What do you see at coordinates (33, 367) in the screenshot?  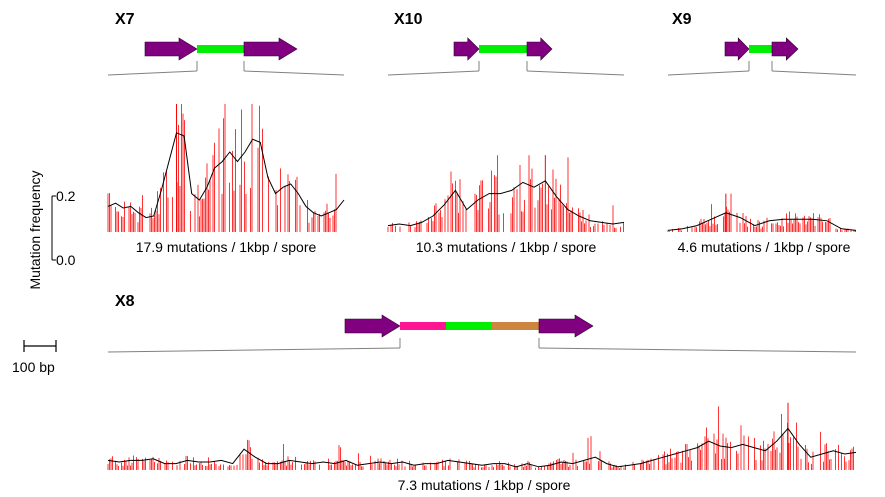 I see `scale-bar-label: 100 bp` at bounding box center [33, 367].